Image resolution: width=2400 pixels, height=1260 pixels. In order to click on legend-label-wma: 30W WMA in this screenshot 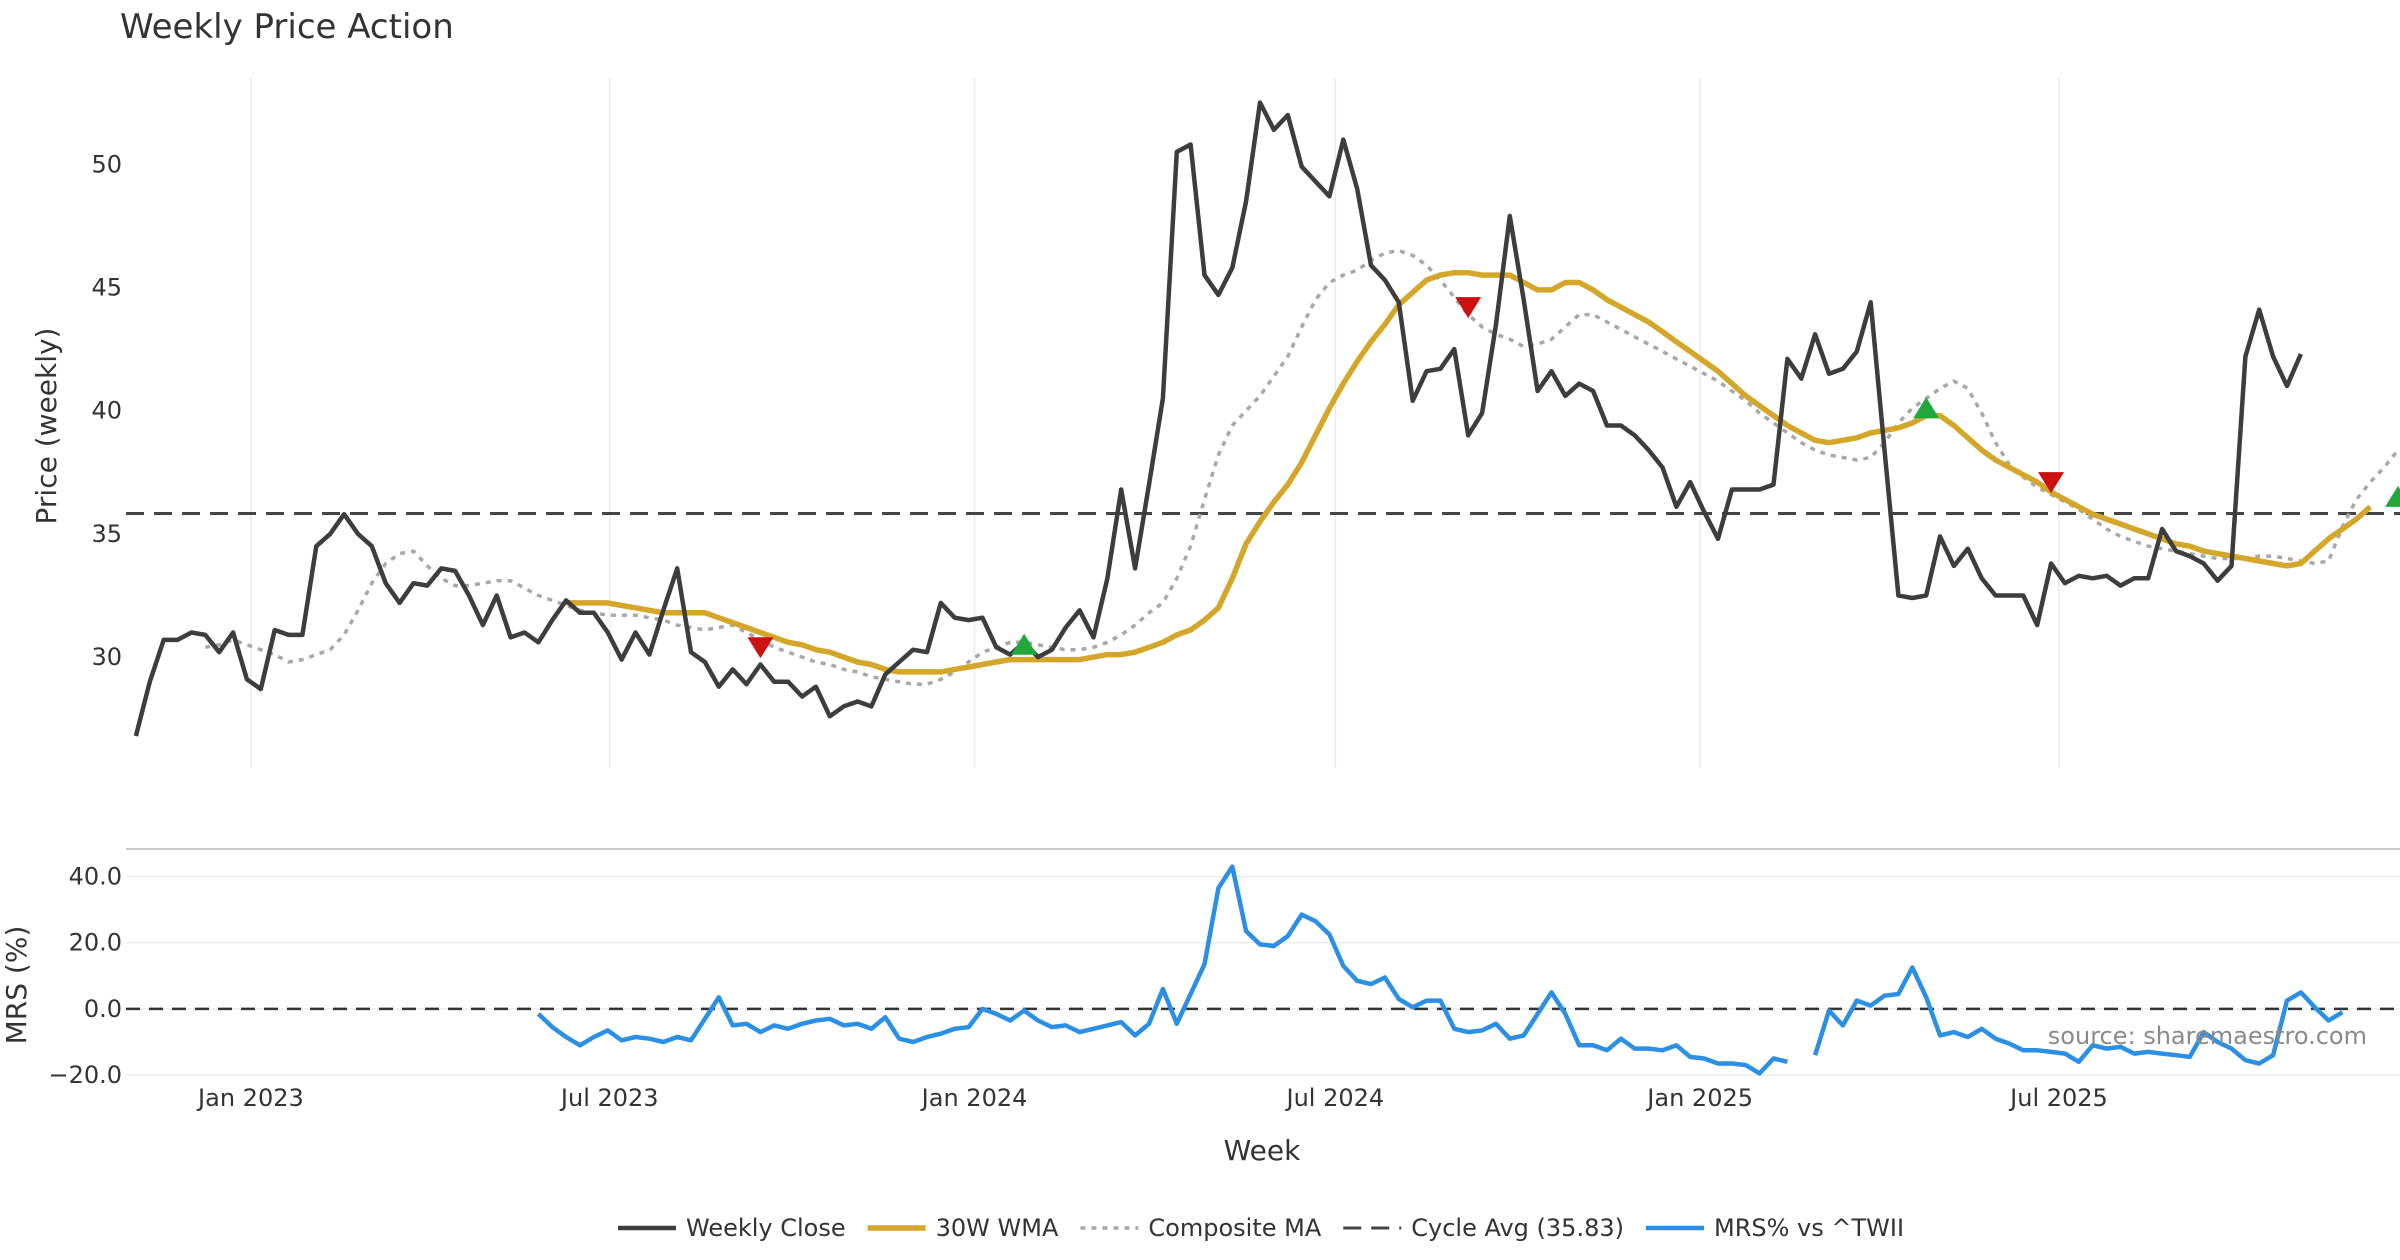, I will do `click(997, 1228)`.